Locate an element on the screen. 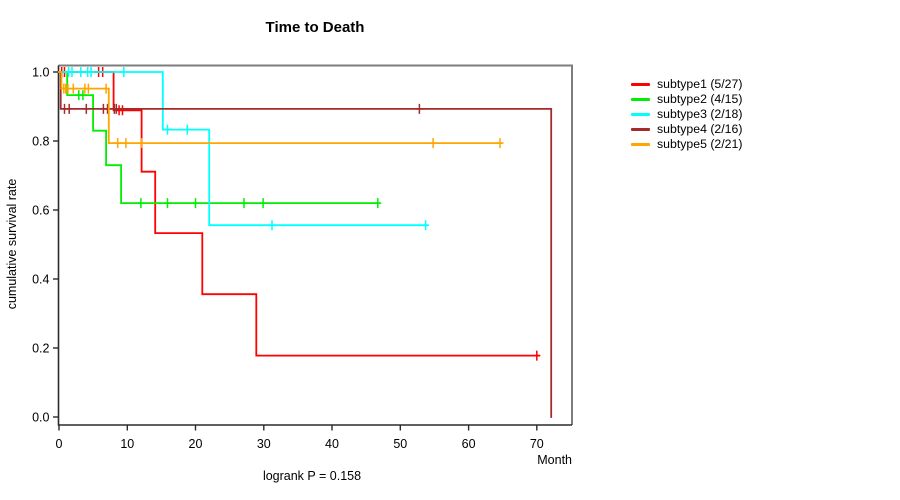 This screenshot has height=500, width=900. x-tick-label: 0 is located at coordinates (59, 444).